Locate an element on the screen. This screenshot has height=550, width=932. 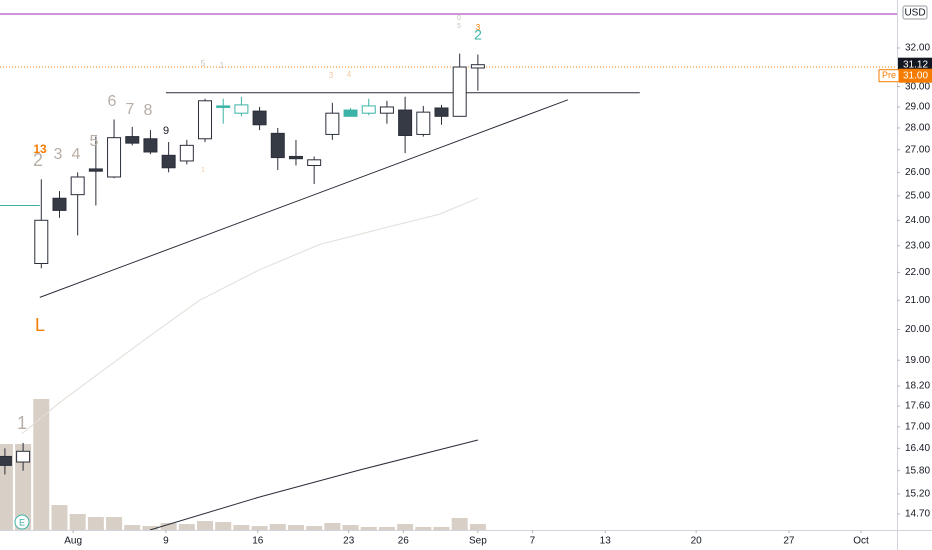
annotation: L is located at coordinates (40, 325).